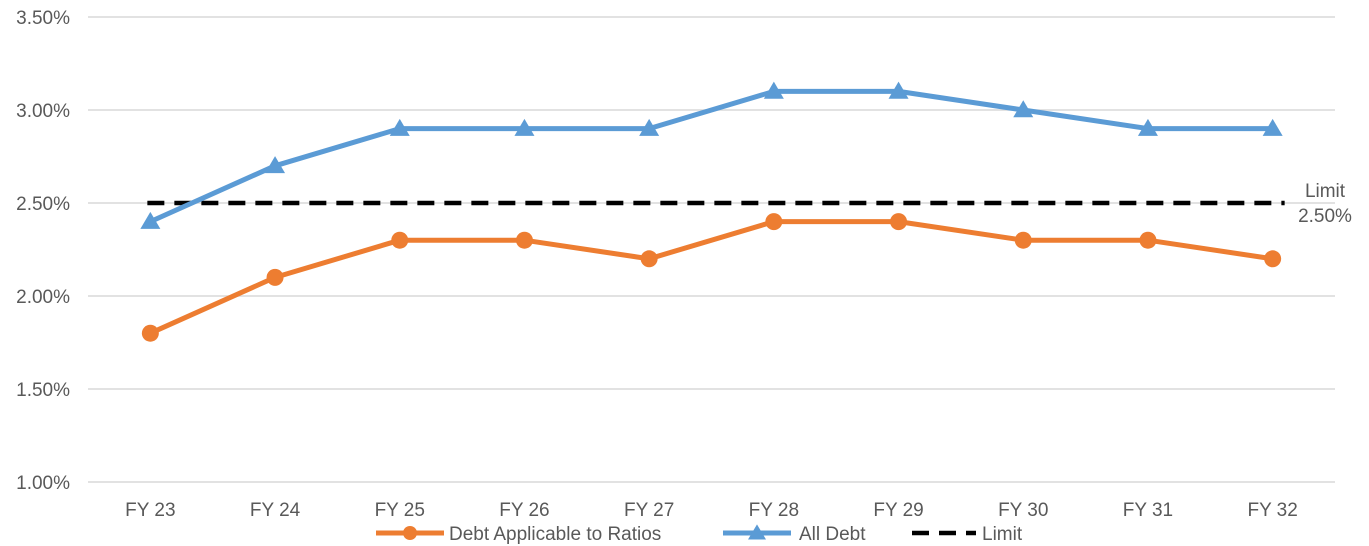 The image size is (1369, 546). What do you see at coordinates (898, 510) in the screenshot?
I see `x-tick-label: FY 29` at bounding box center [898, 510].